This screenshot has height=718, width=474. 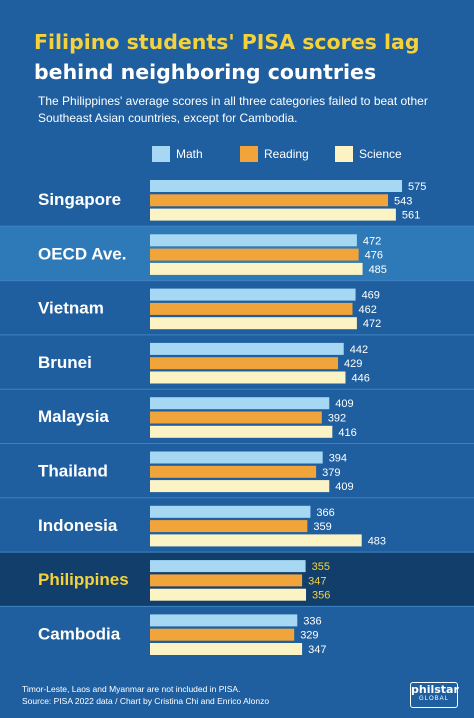 What do you see at coordinates (78, 525) in the screenshot?
I see `country-label-indonesia: Indonesia` at bounding box center [78, 525].